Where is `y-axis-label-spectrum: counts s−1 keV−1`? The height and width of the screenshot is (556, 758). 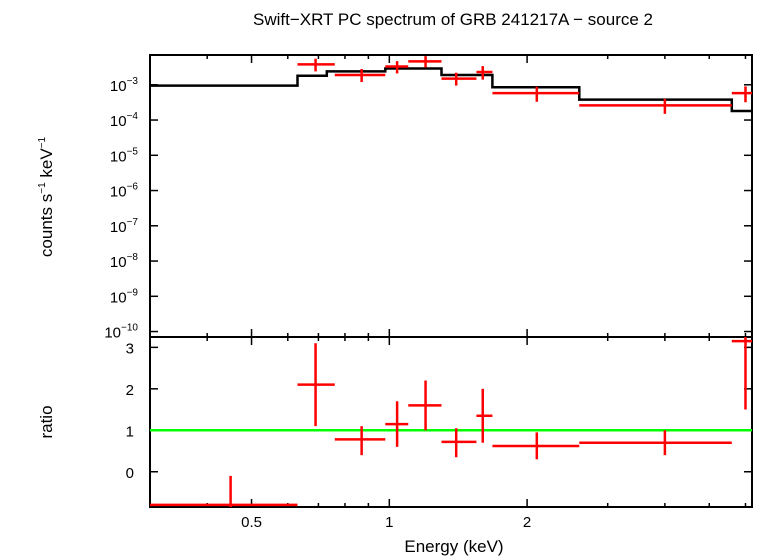
y-axis-label-spectrum: counts s−1 keV−1 is located at coordinates (46, 196).